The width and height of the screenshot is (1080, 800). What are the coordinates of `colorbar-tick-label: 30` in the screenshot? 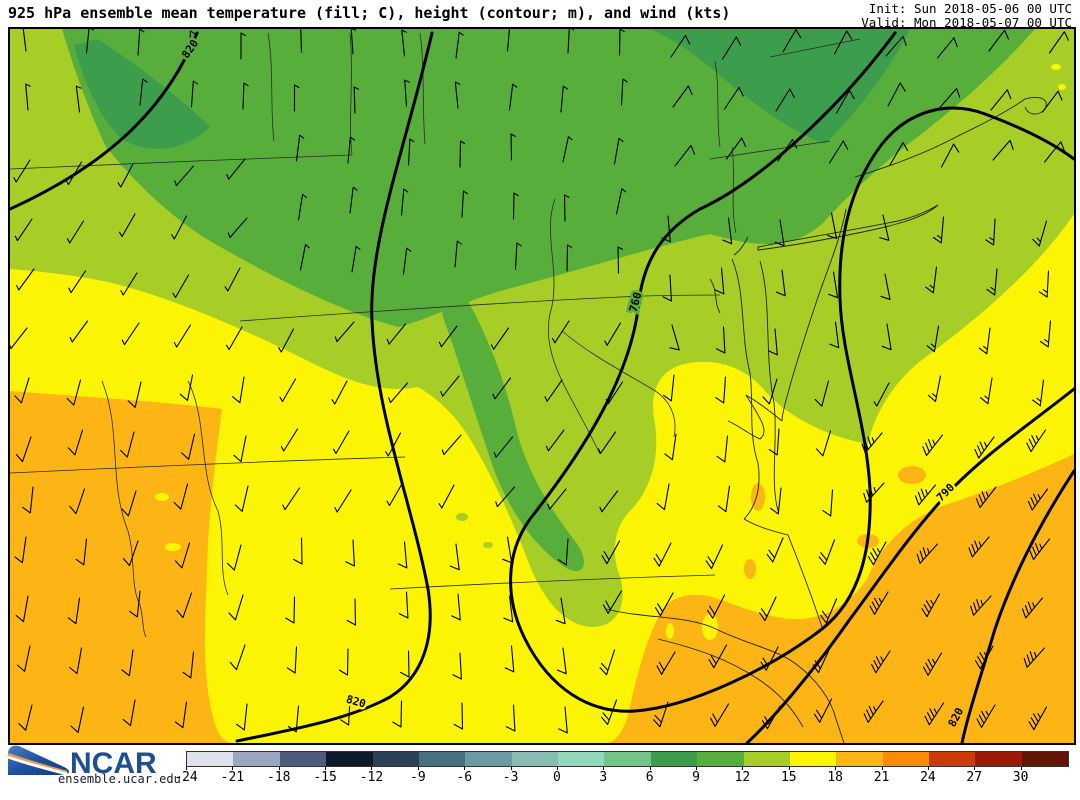 It's located at (1020, 777).